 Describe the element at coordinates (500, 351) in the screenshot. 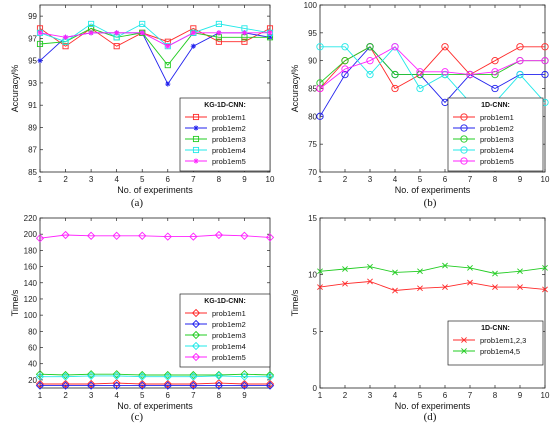

I see `legend-entry: prob1em4,5` at that location.